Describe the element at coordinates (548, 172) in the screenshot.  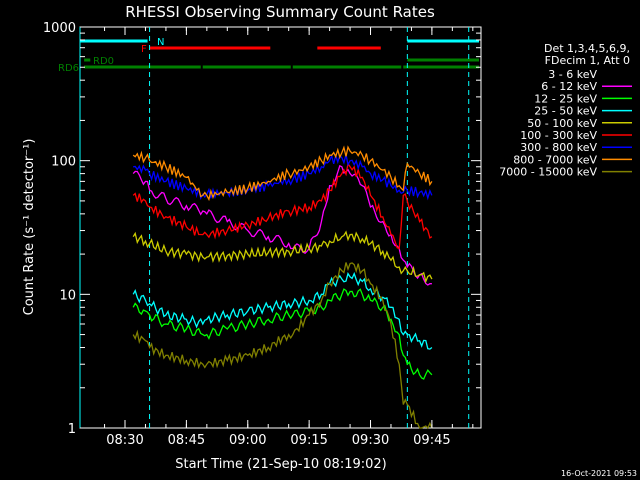
I see `legend-entry-label: 7000 - 15000 keV` at that location.